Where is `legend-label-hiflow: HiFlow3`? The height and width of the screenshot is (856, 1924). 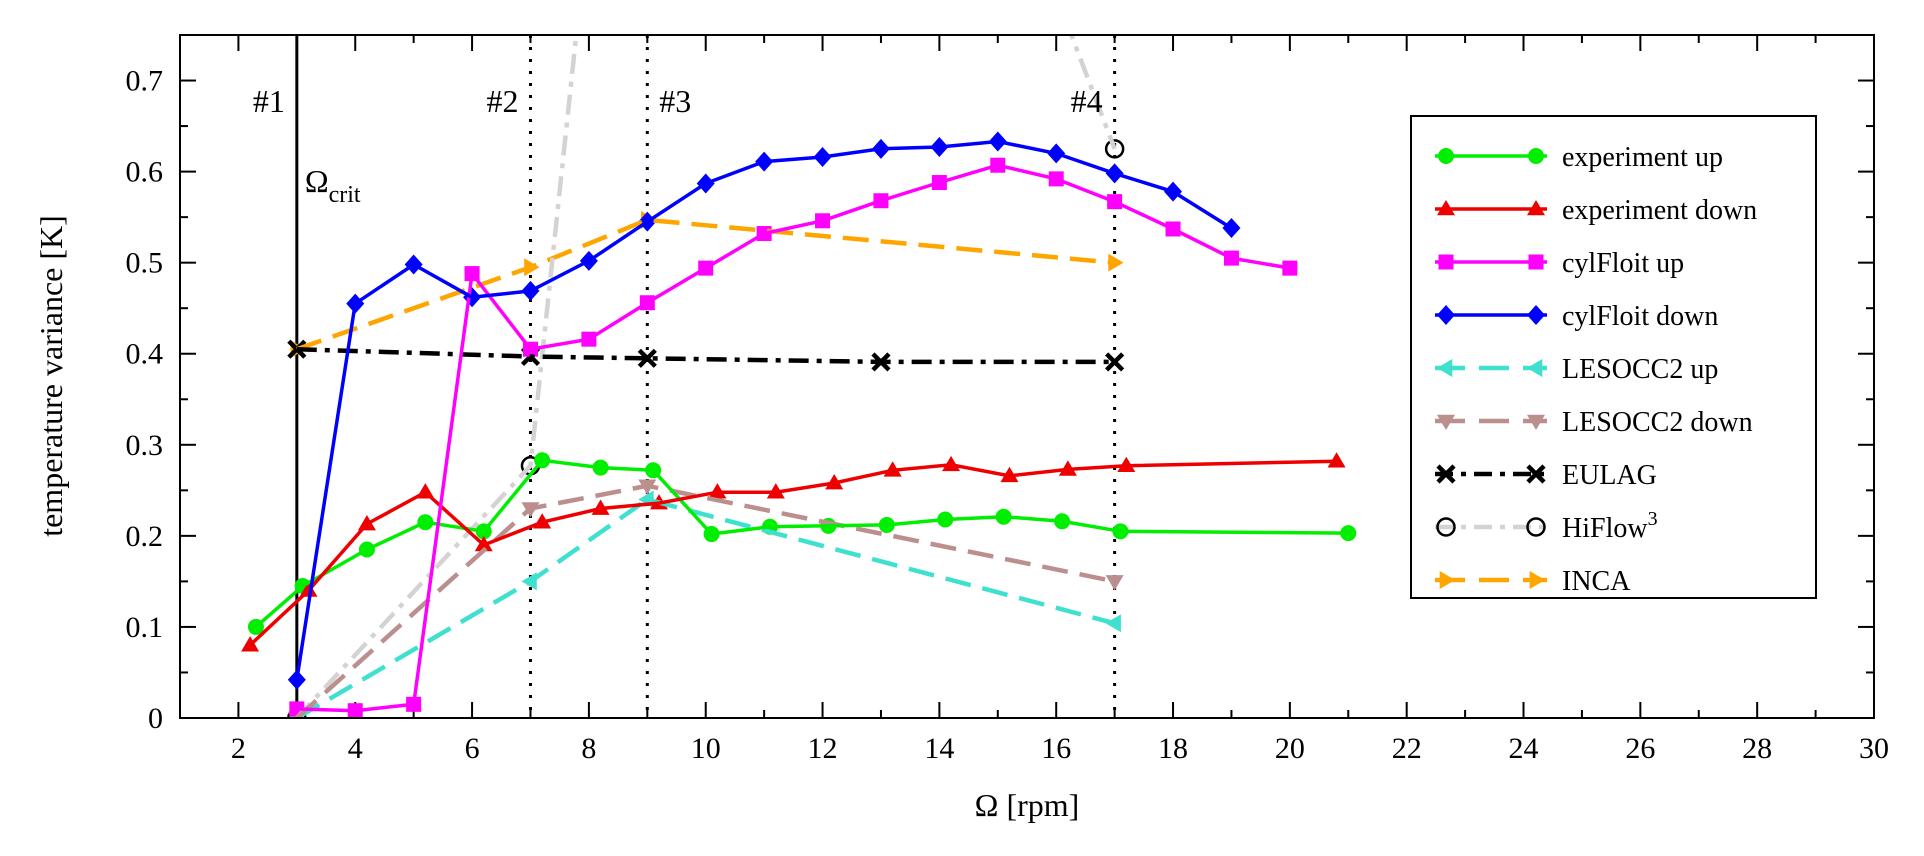
legend-label-hiflow: HiFlow3 is located at coordinates (1610, 526).